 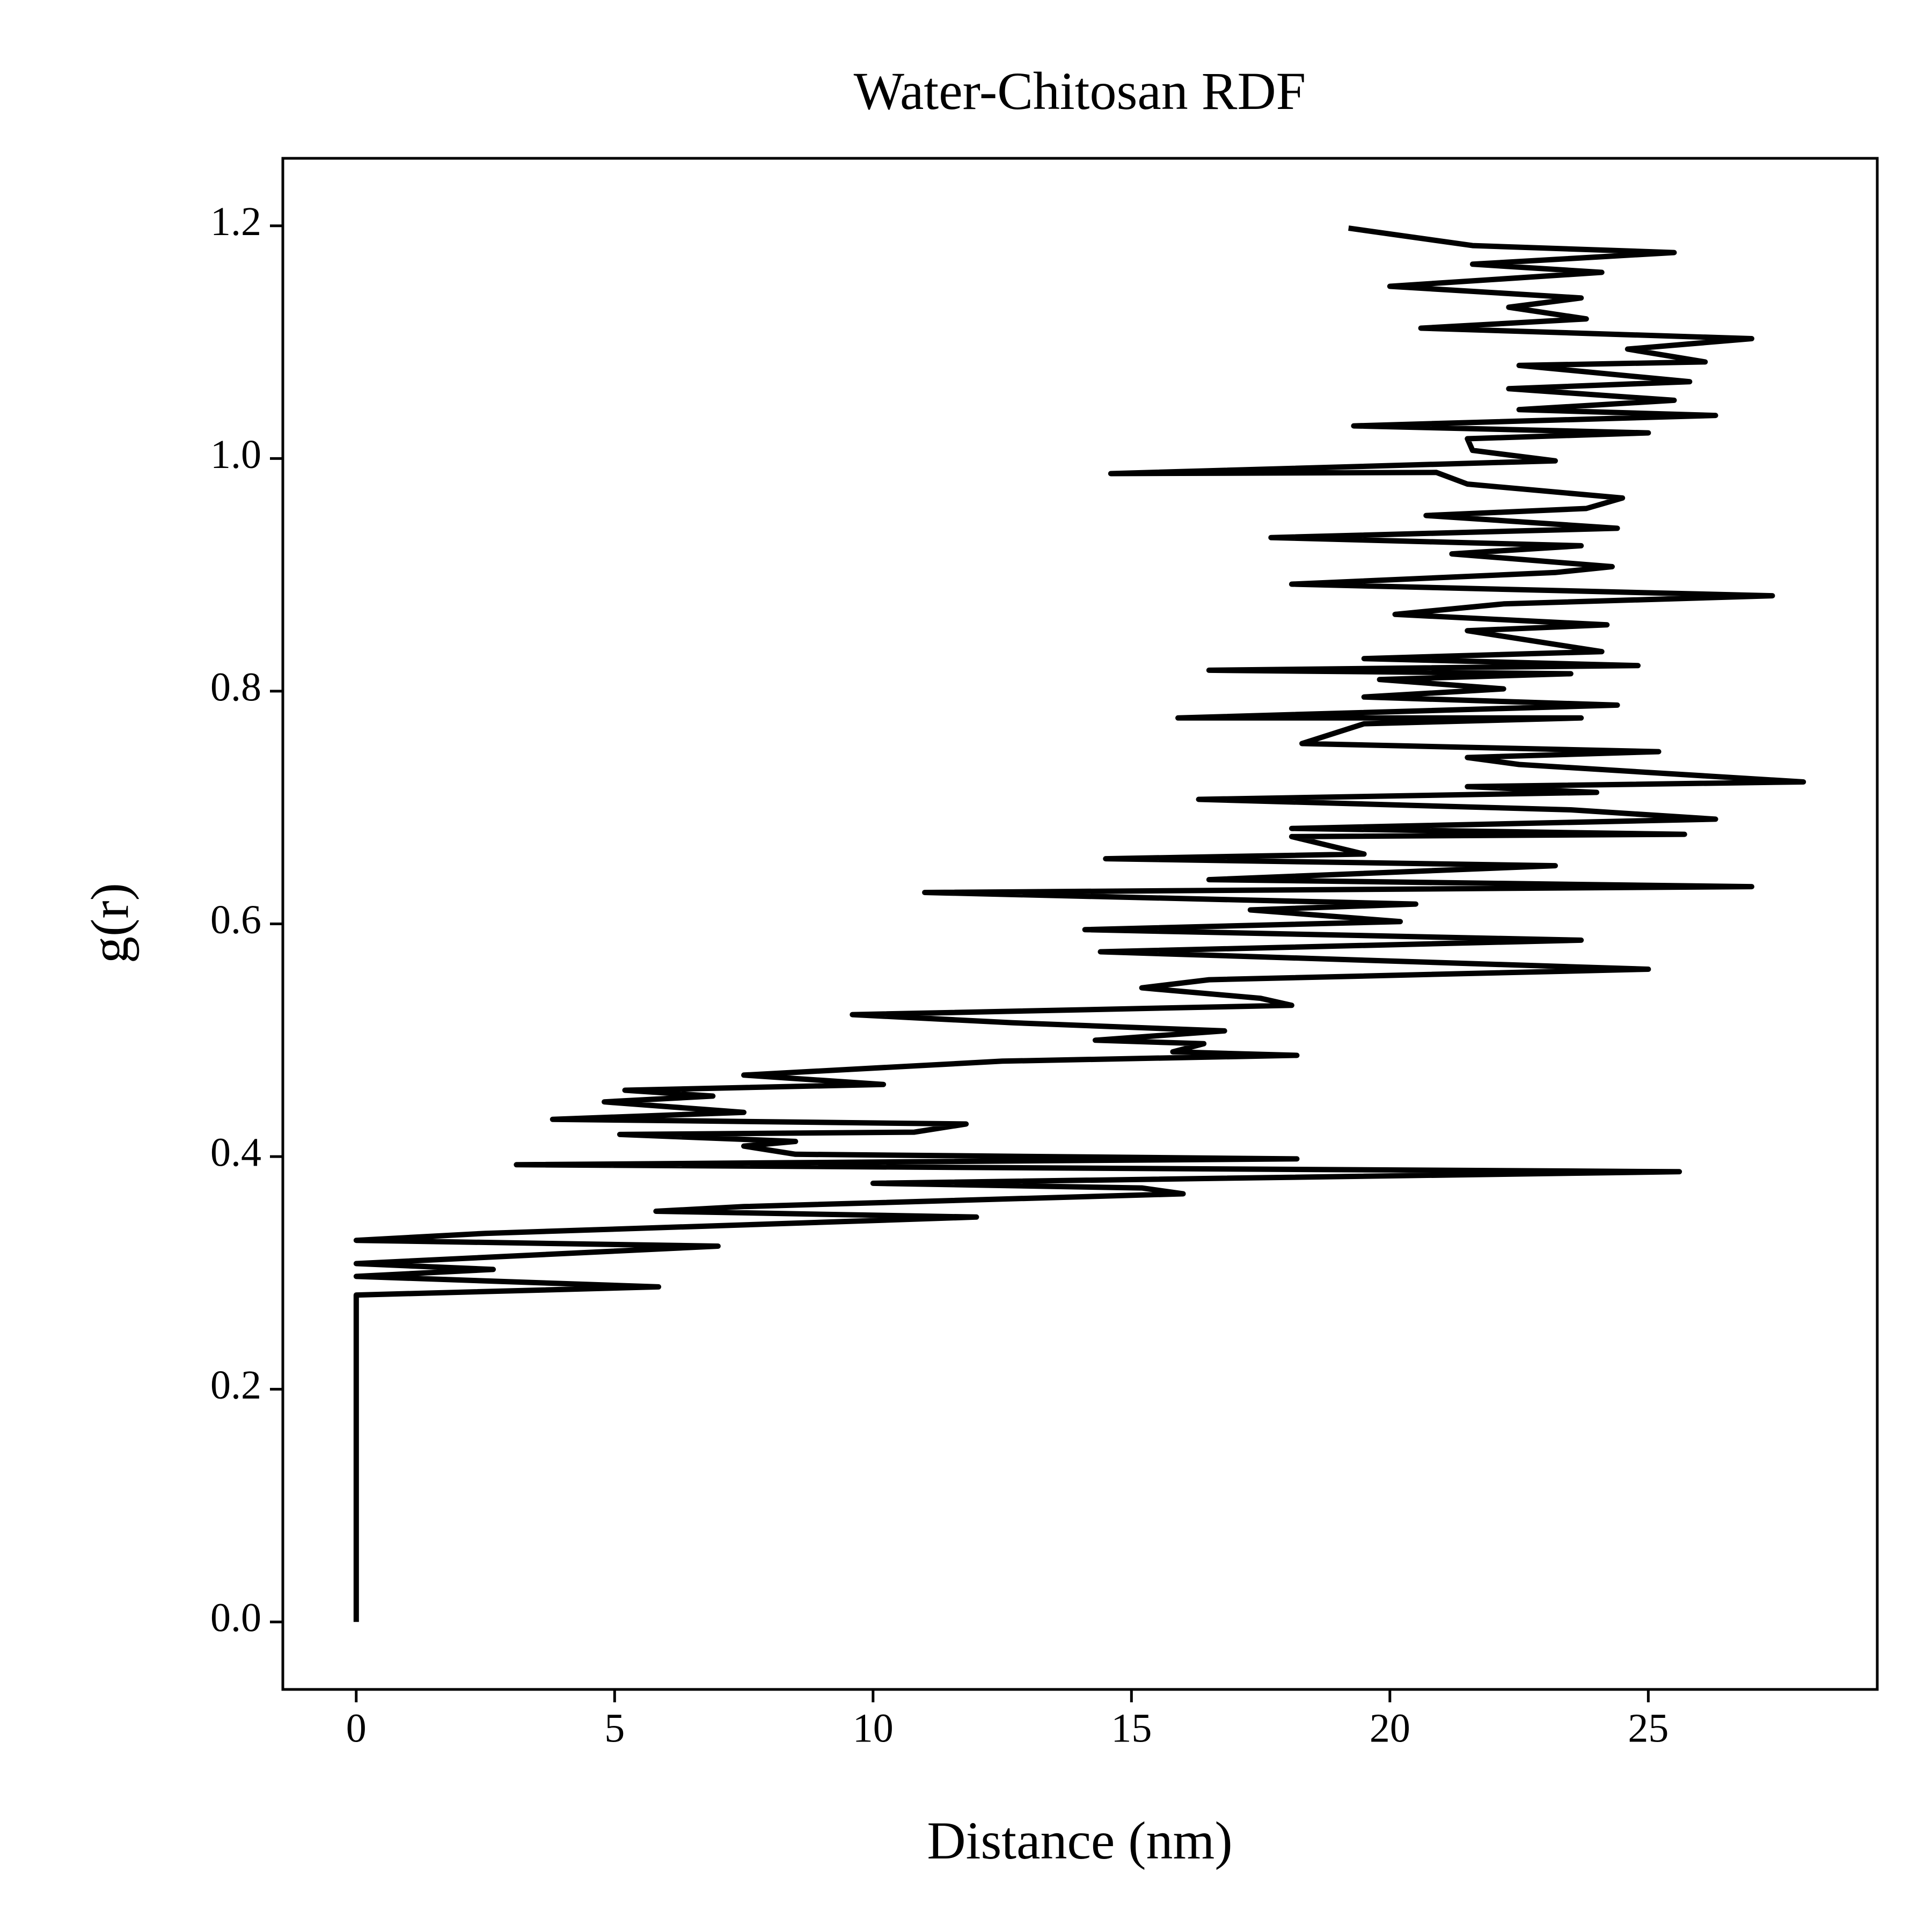 I want to click on y-tick-label: 0.0, so click(x=235, y=1618).